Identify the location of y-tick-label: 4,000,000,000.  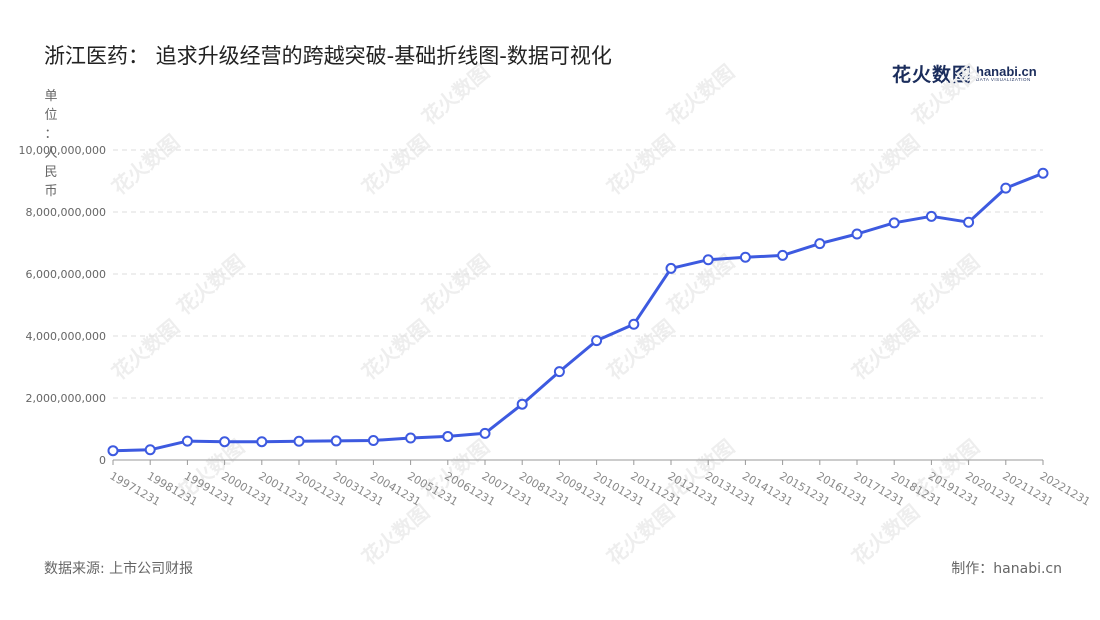
(66, 336).